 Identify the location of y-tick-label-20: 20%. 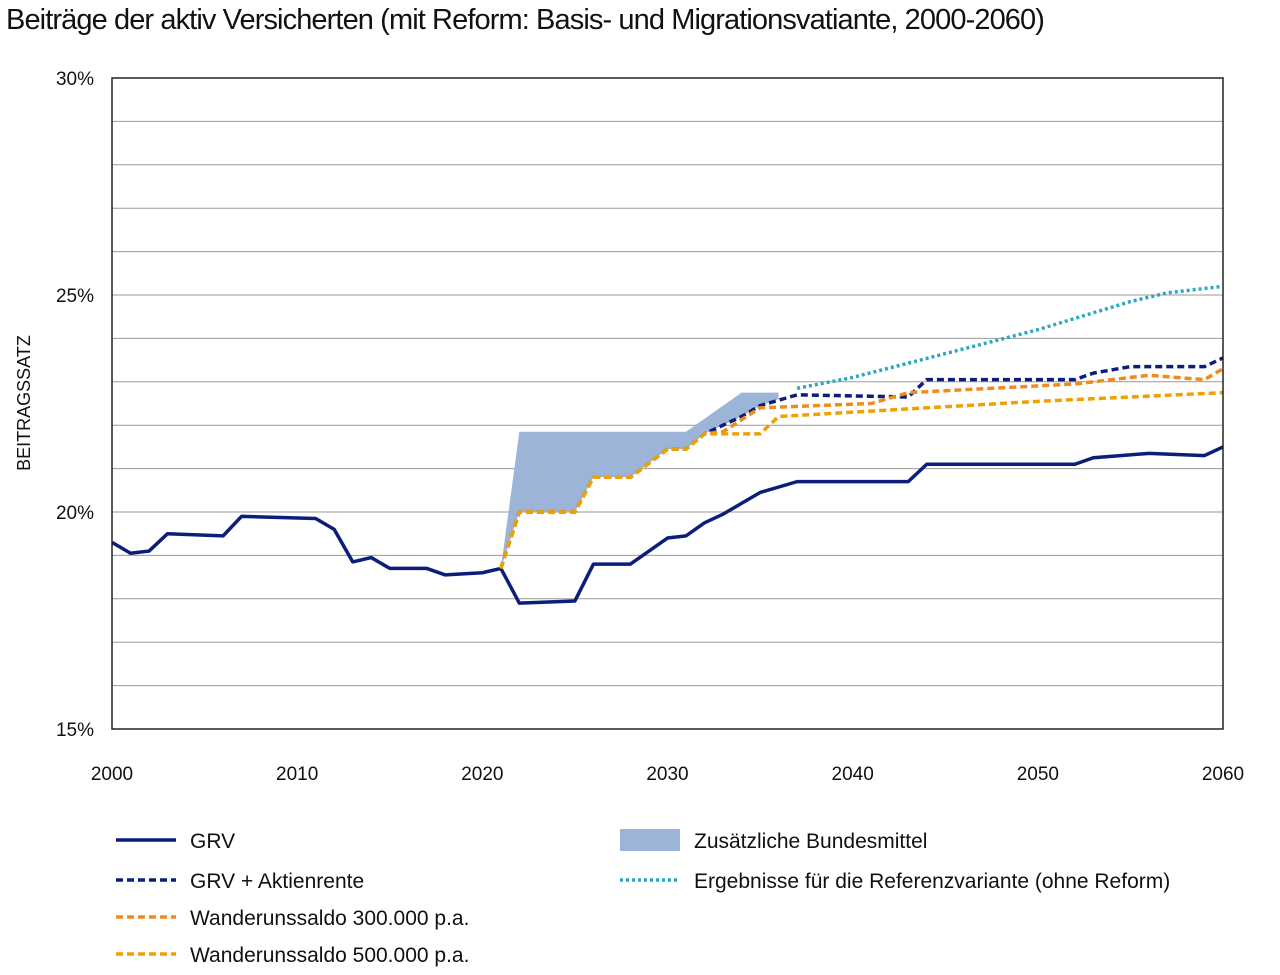
(75, 513).